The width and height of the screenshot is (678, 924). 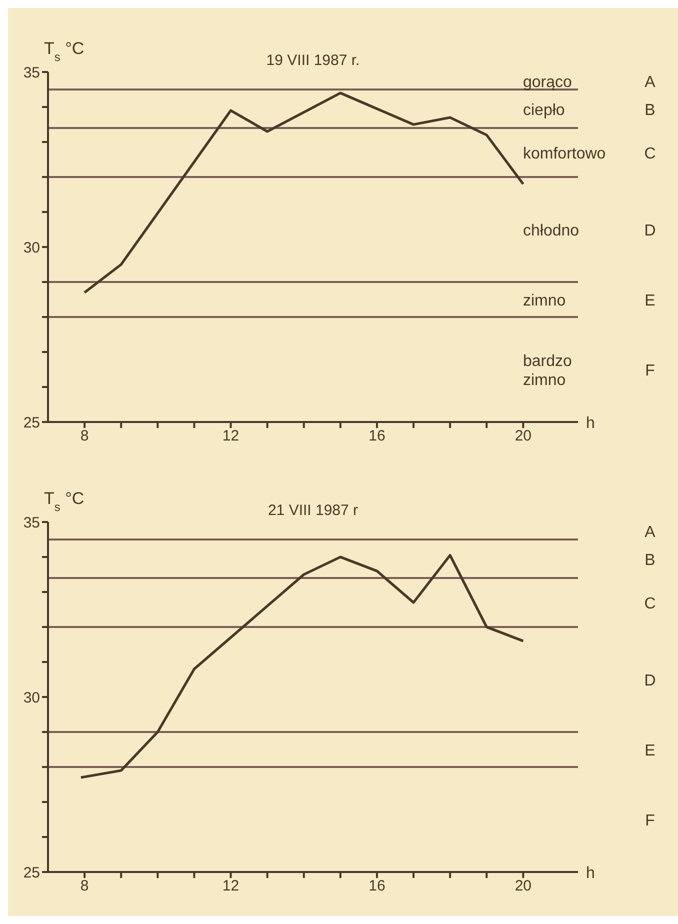 I want to click on line-series, so click(x=303, y=193).